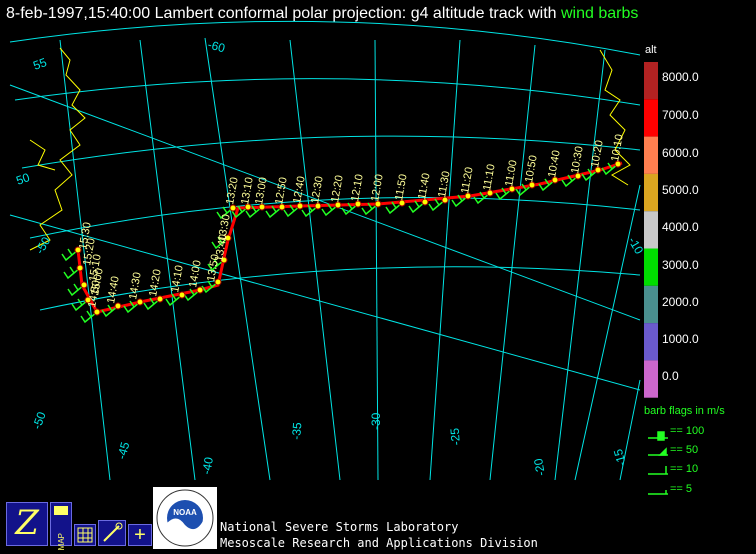 The height and width of the screenshot is (554, 756). Describe the element at coordinates (680, 190) in the screenshot. I see `colorbar-tick: 5000.0` at that location.